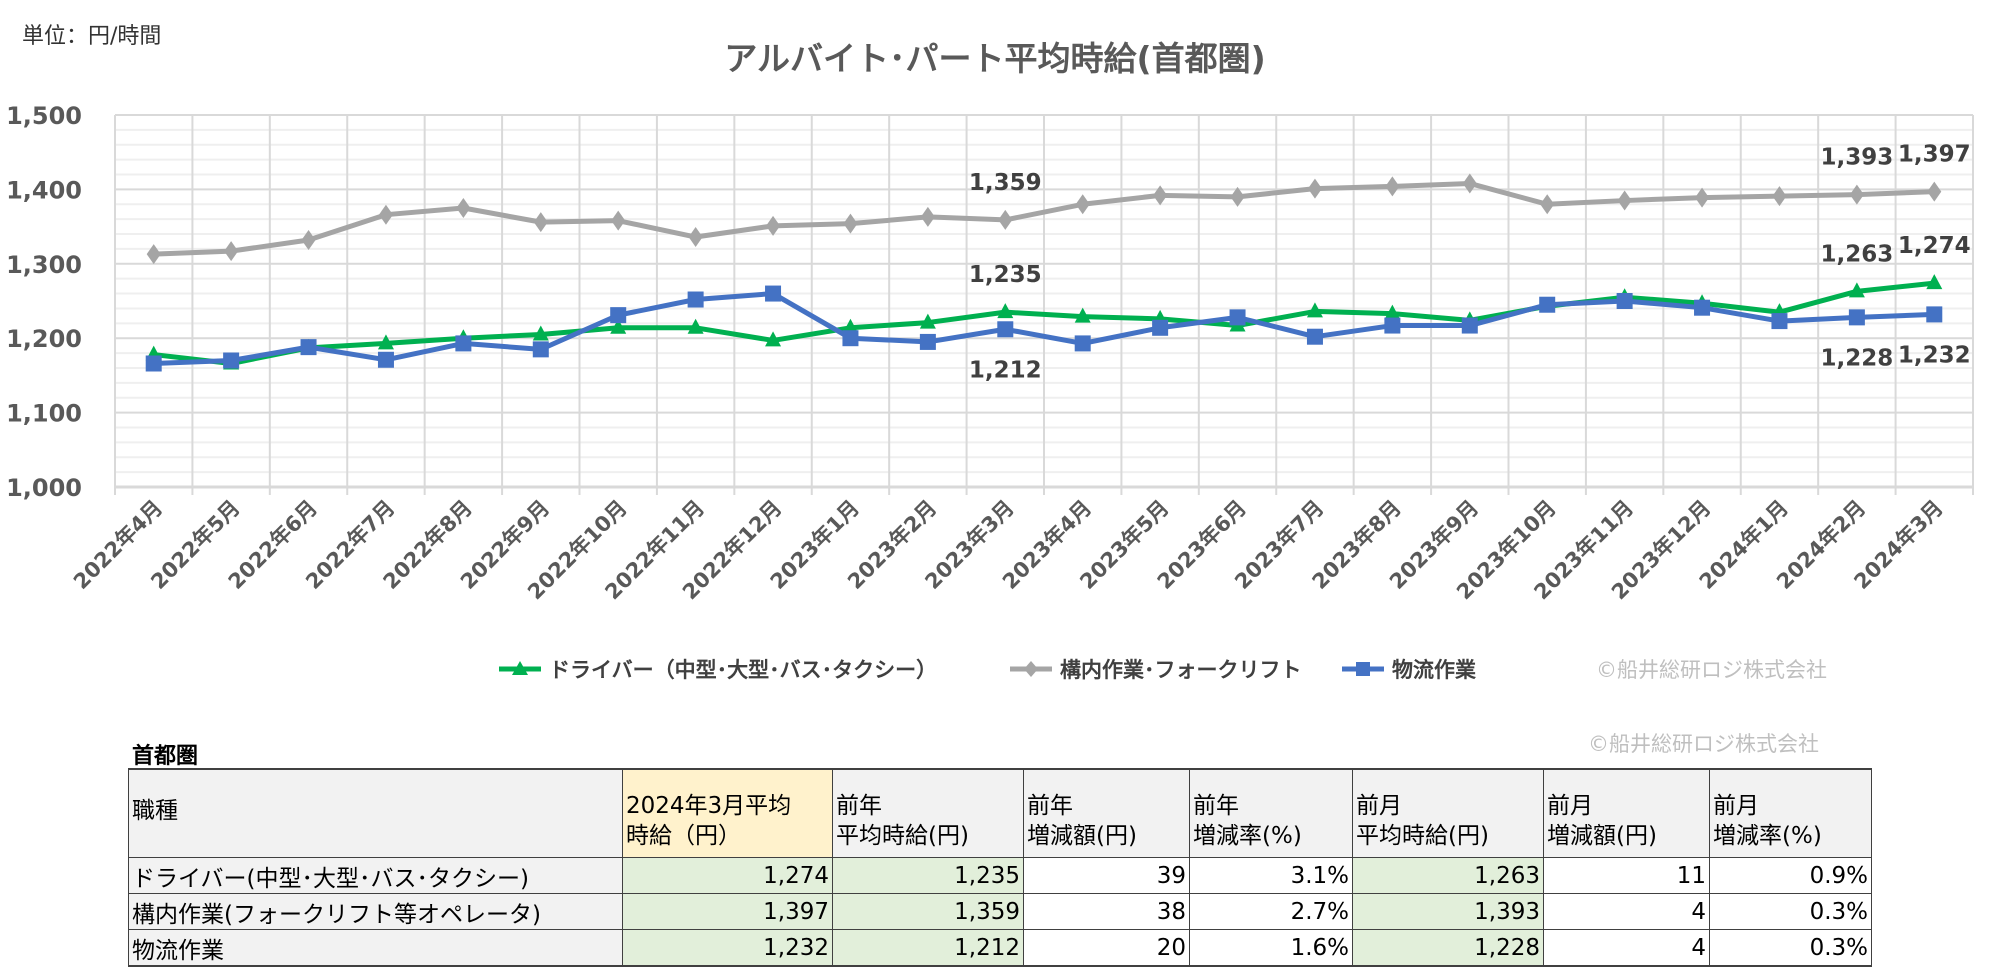 Image resolution: width=2000 pixels, height=974 pixels. I want to click on cell-value: 1.6%, so click(1271, 948).